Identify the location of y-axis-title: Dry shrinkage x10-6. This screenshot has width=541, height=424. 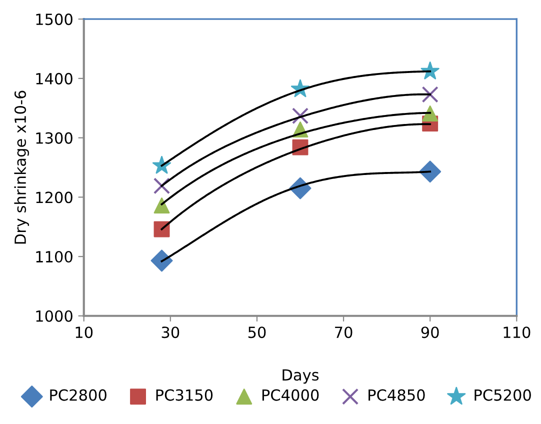
(21, 167).